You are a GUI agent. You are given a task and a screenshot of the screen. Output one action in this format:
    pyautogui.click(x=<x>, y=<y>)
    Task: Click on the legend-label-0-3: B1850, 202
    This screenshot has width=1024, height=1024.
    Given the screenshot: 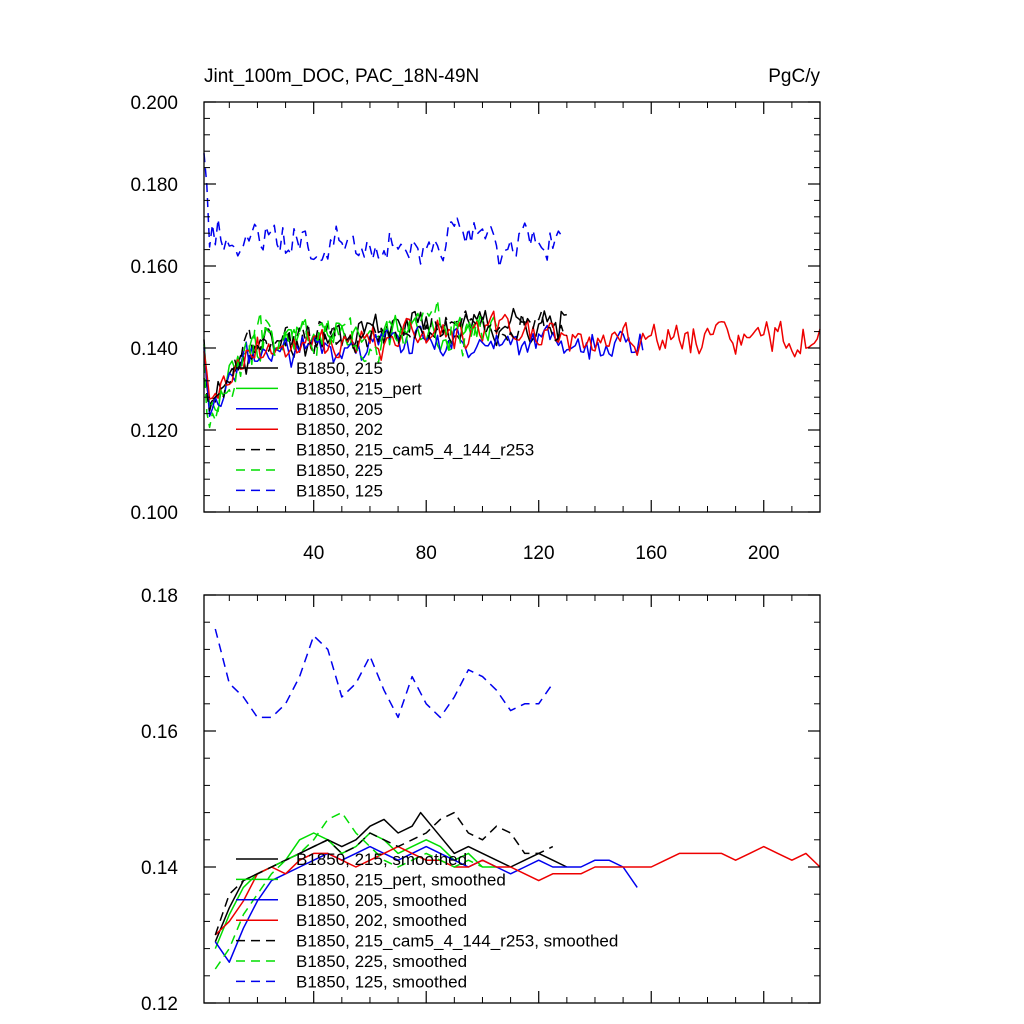 What is the action you would take?
    pyautogui.click(x=339, y=429)
    